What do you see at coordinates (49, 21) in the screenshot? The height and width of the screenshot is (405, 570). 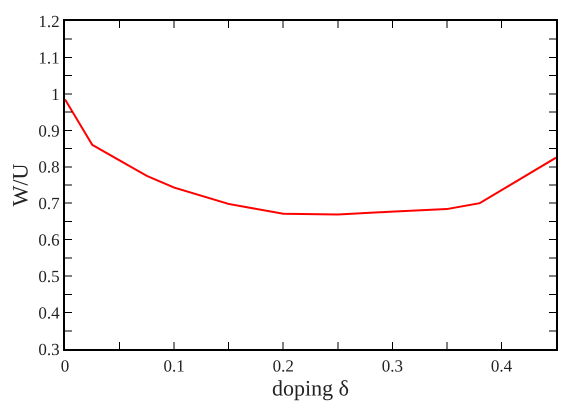 I see `y-tick-label: 1.2` at bounding box center [49, 21].